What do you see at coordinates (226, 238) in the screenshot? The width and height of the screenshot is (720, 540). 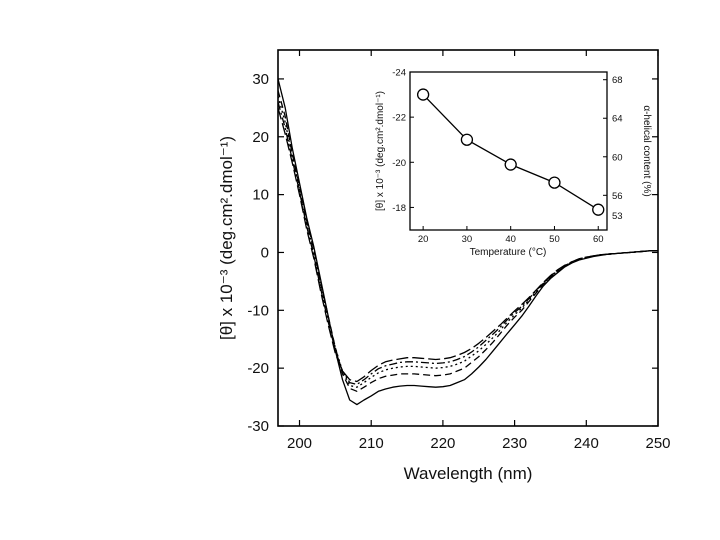 I see `main-y-axis-title: [θ] x 10⁻³ (deg.cm².dmol⁻¹)` at bounding box center [226, 238].